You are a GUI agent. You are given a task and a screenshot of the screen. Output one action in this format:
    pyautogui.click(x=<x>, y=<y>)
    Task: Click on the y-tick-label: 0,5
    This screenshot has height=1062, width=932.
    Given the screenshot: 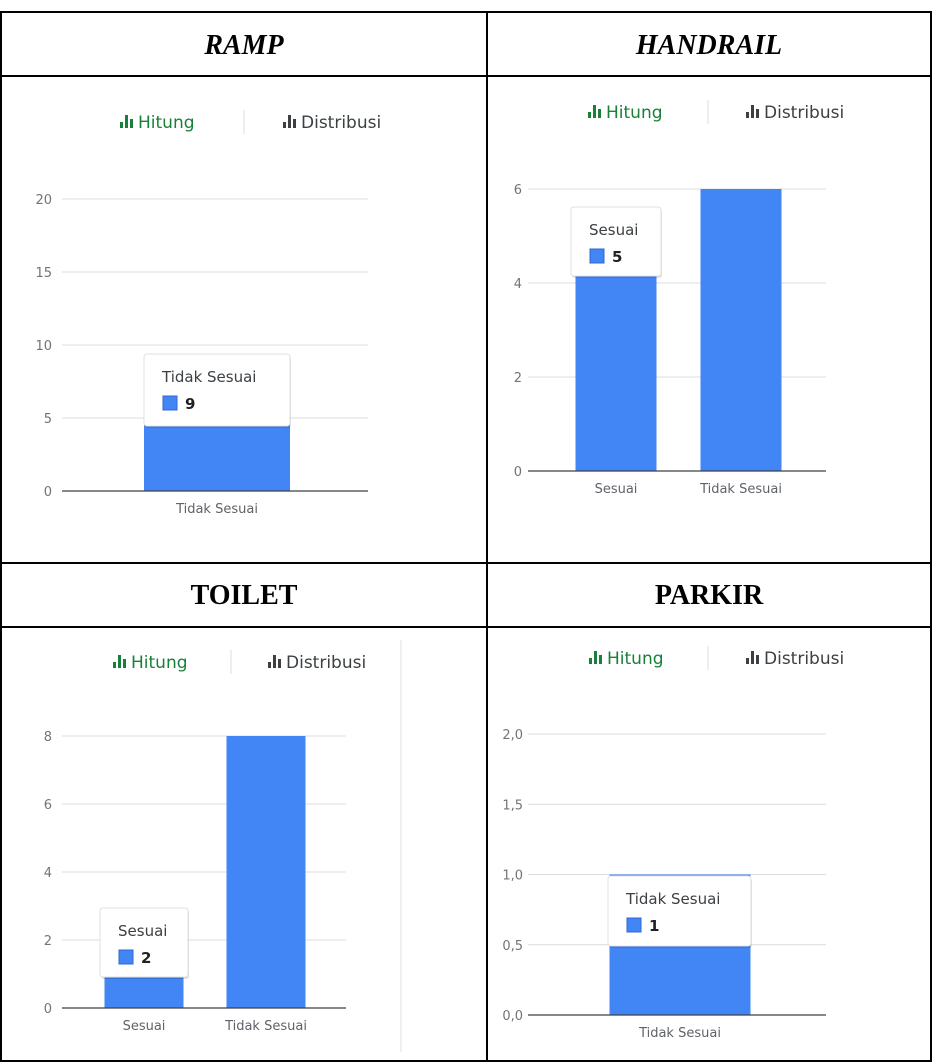 What is the action you would take?
    pyautogui.click(x=512, y=946)
    